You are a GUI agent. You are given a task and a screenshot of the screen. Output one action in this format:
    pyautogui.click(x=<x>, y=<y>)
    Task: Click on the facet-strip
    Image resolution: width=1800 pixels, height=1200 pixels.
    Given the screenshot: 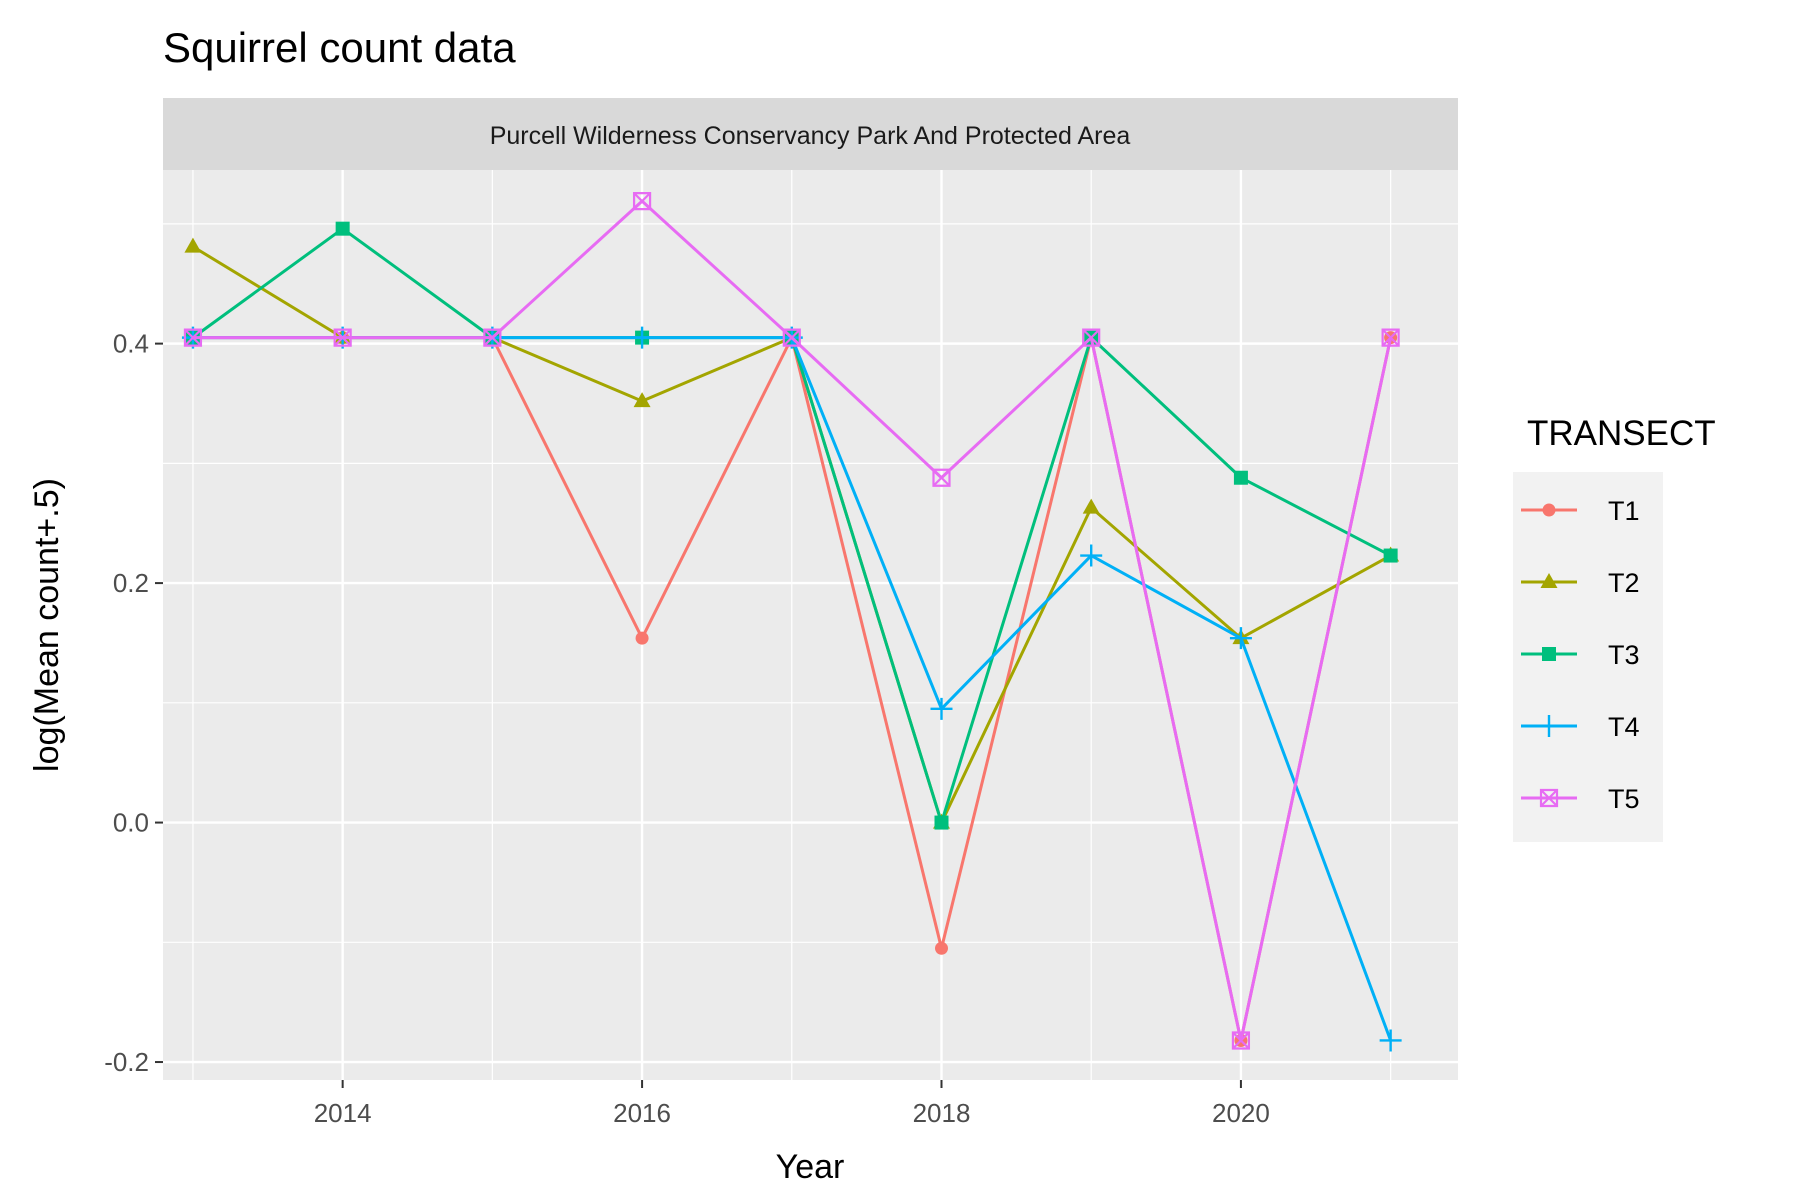 What is the action you would take?
    pyautogui.click(x=810, y=134)
    